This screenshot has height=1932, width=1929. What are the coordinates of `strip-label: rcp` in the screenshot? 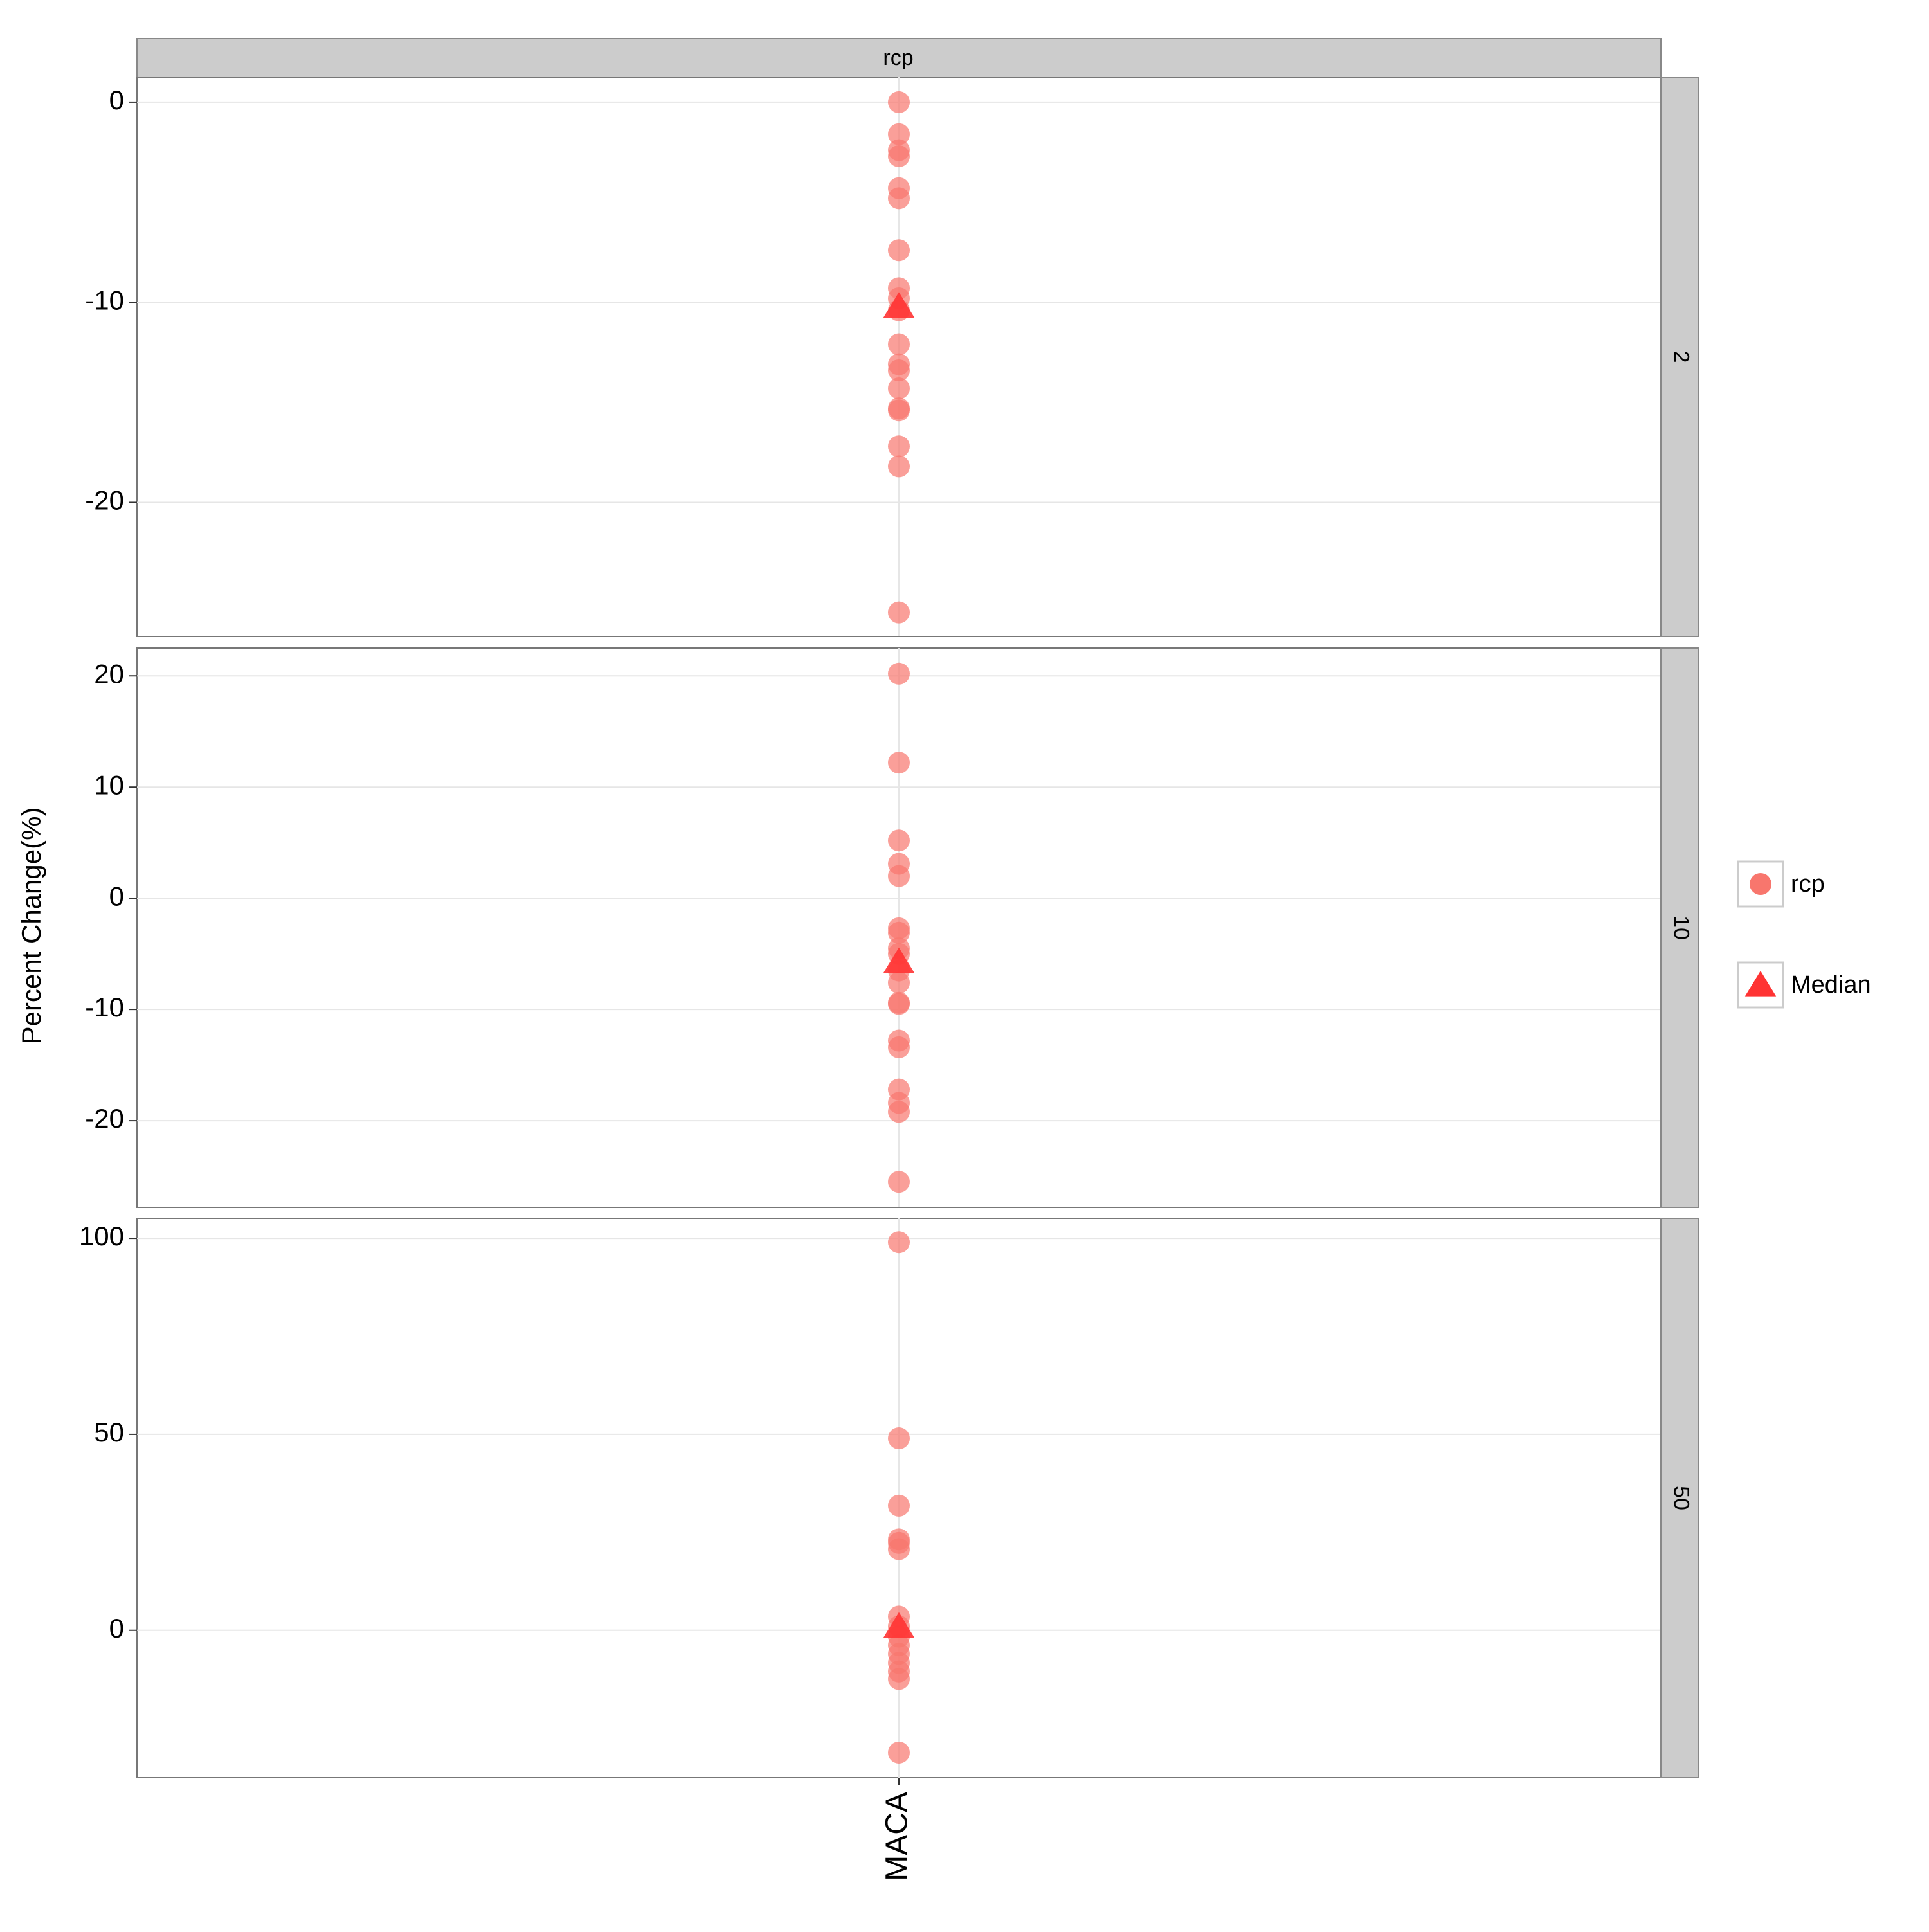 It's located at (898, 58).